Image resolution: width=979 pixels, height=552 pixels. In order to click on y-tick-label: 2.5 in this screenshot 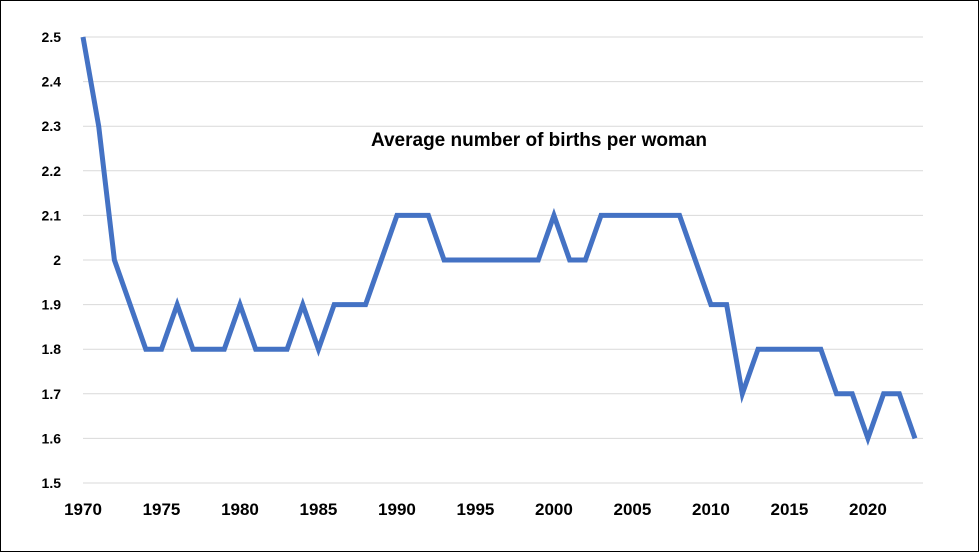, I will do `click(52, 37)`.